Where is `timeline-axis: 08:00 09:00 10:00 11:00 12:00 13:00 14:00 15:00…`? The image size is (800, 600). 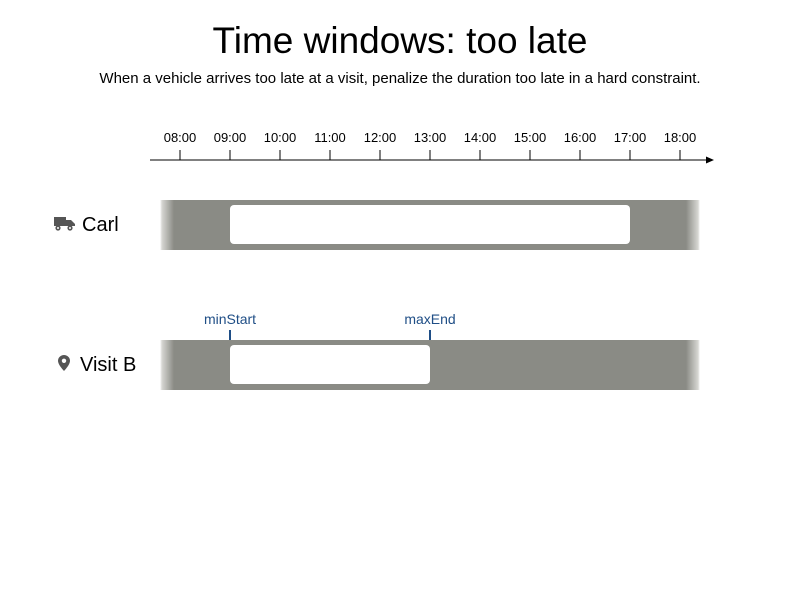
timeline-axis: 08:00 09:00 10:00 11:00 12:00 13:00 14:00 15:00… is located at coordinates (432, 147).